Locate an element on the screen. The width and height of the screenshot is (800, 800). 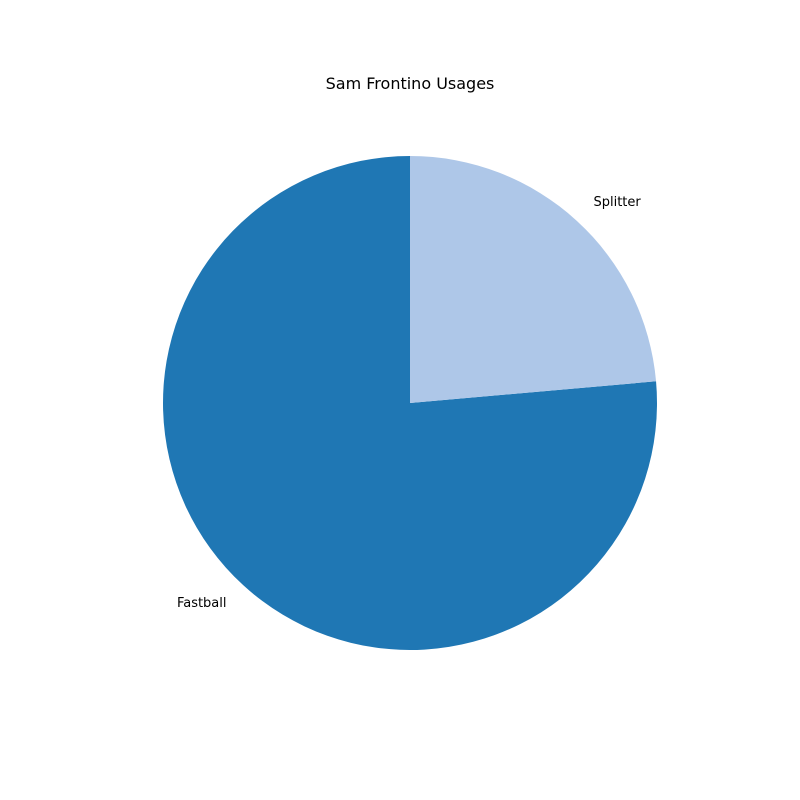
pie-slice-splitter is located at coordinates (533, 279).